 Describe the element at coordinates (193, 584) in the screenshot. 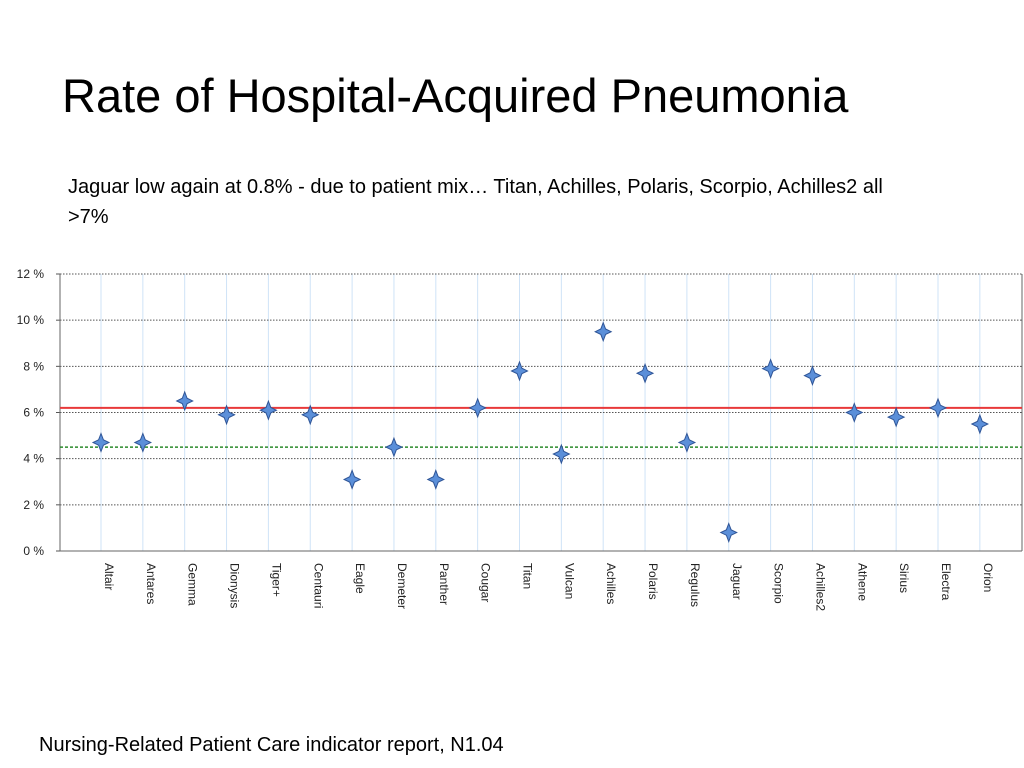

I see `x-tick-label: Gemma` at that location.